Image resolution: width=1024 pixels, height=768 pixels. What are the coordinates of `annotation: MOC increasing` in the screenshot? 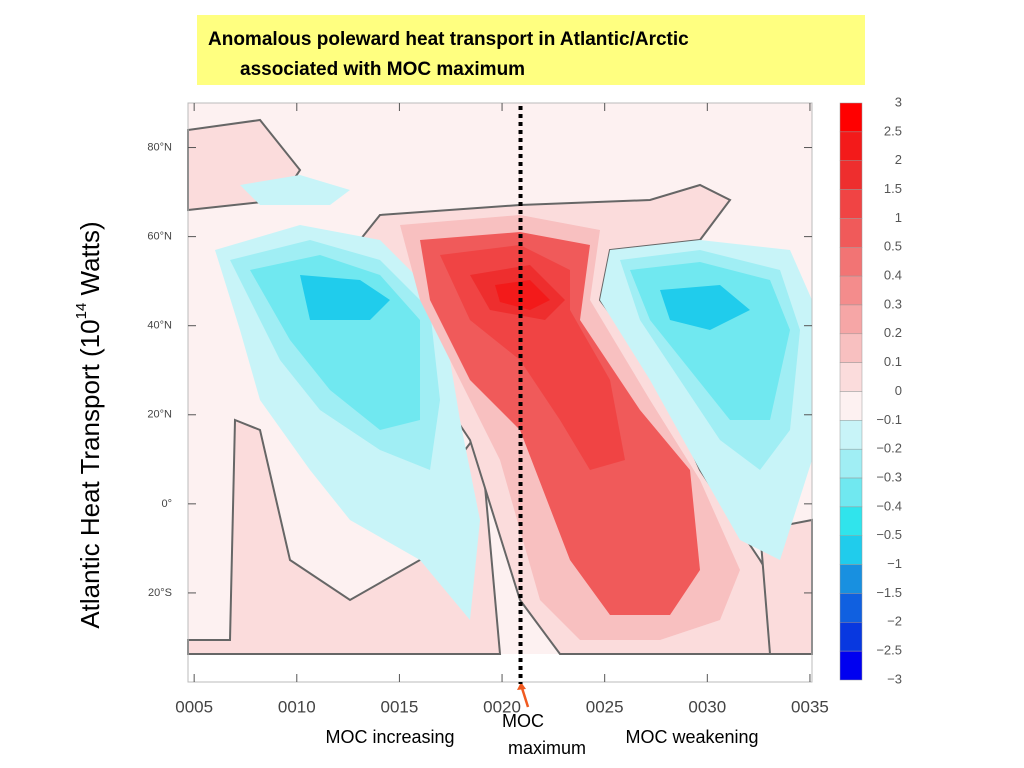 It's located at (389, 737).